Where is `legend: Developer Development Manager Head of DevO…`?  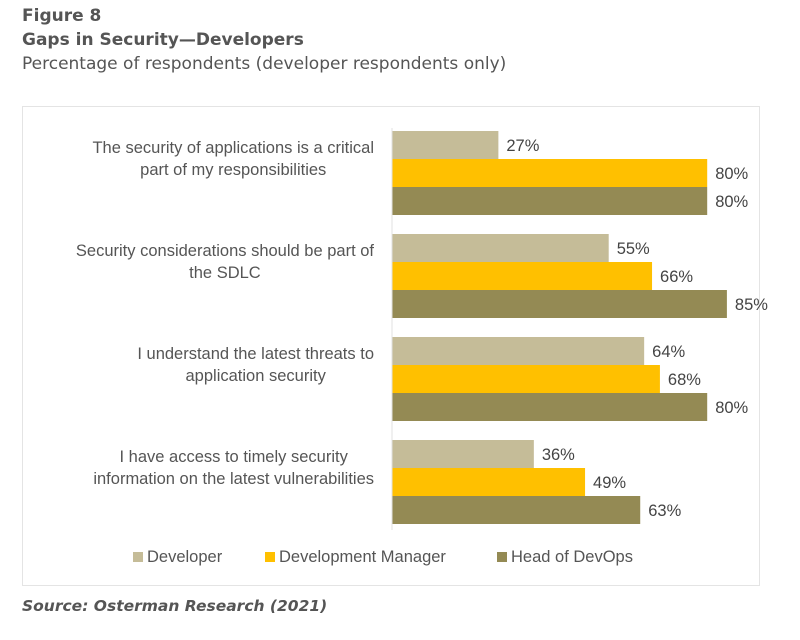
legend: Developer Development Manager Head of DevO… is located at coordinates (383, 557).